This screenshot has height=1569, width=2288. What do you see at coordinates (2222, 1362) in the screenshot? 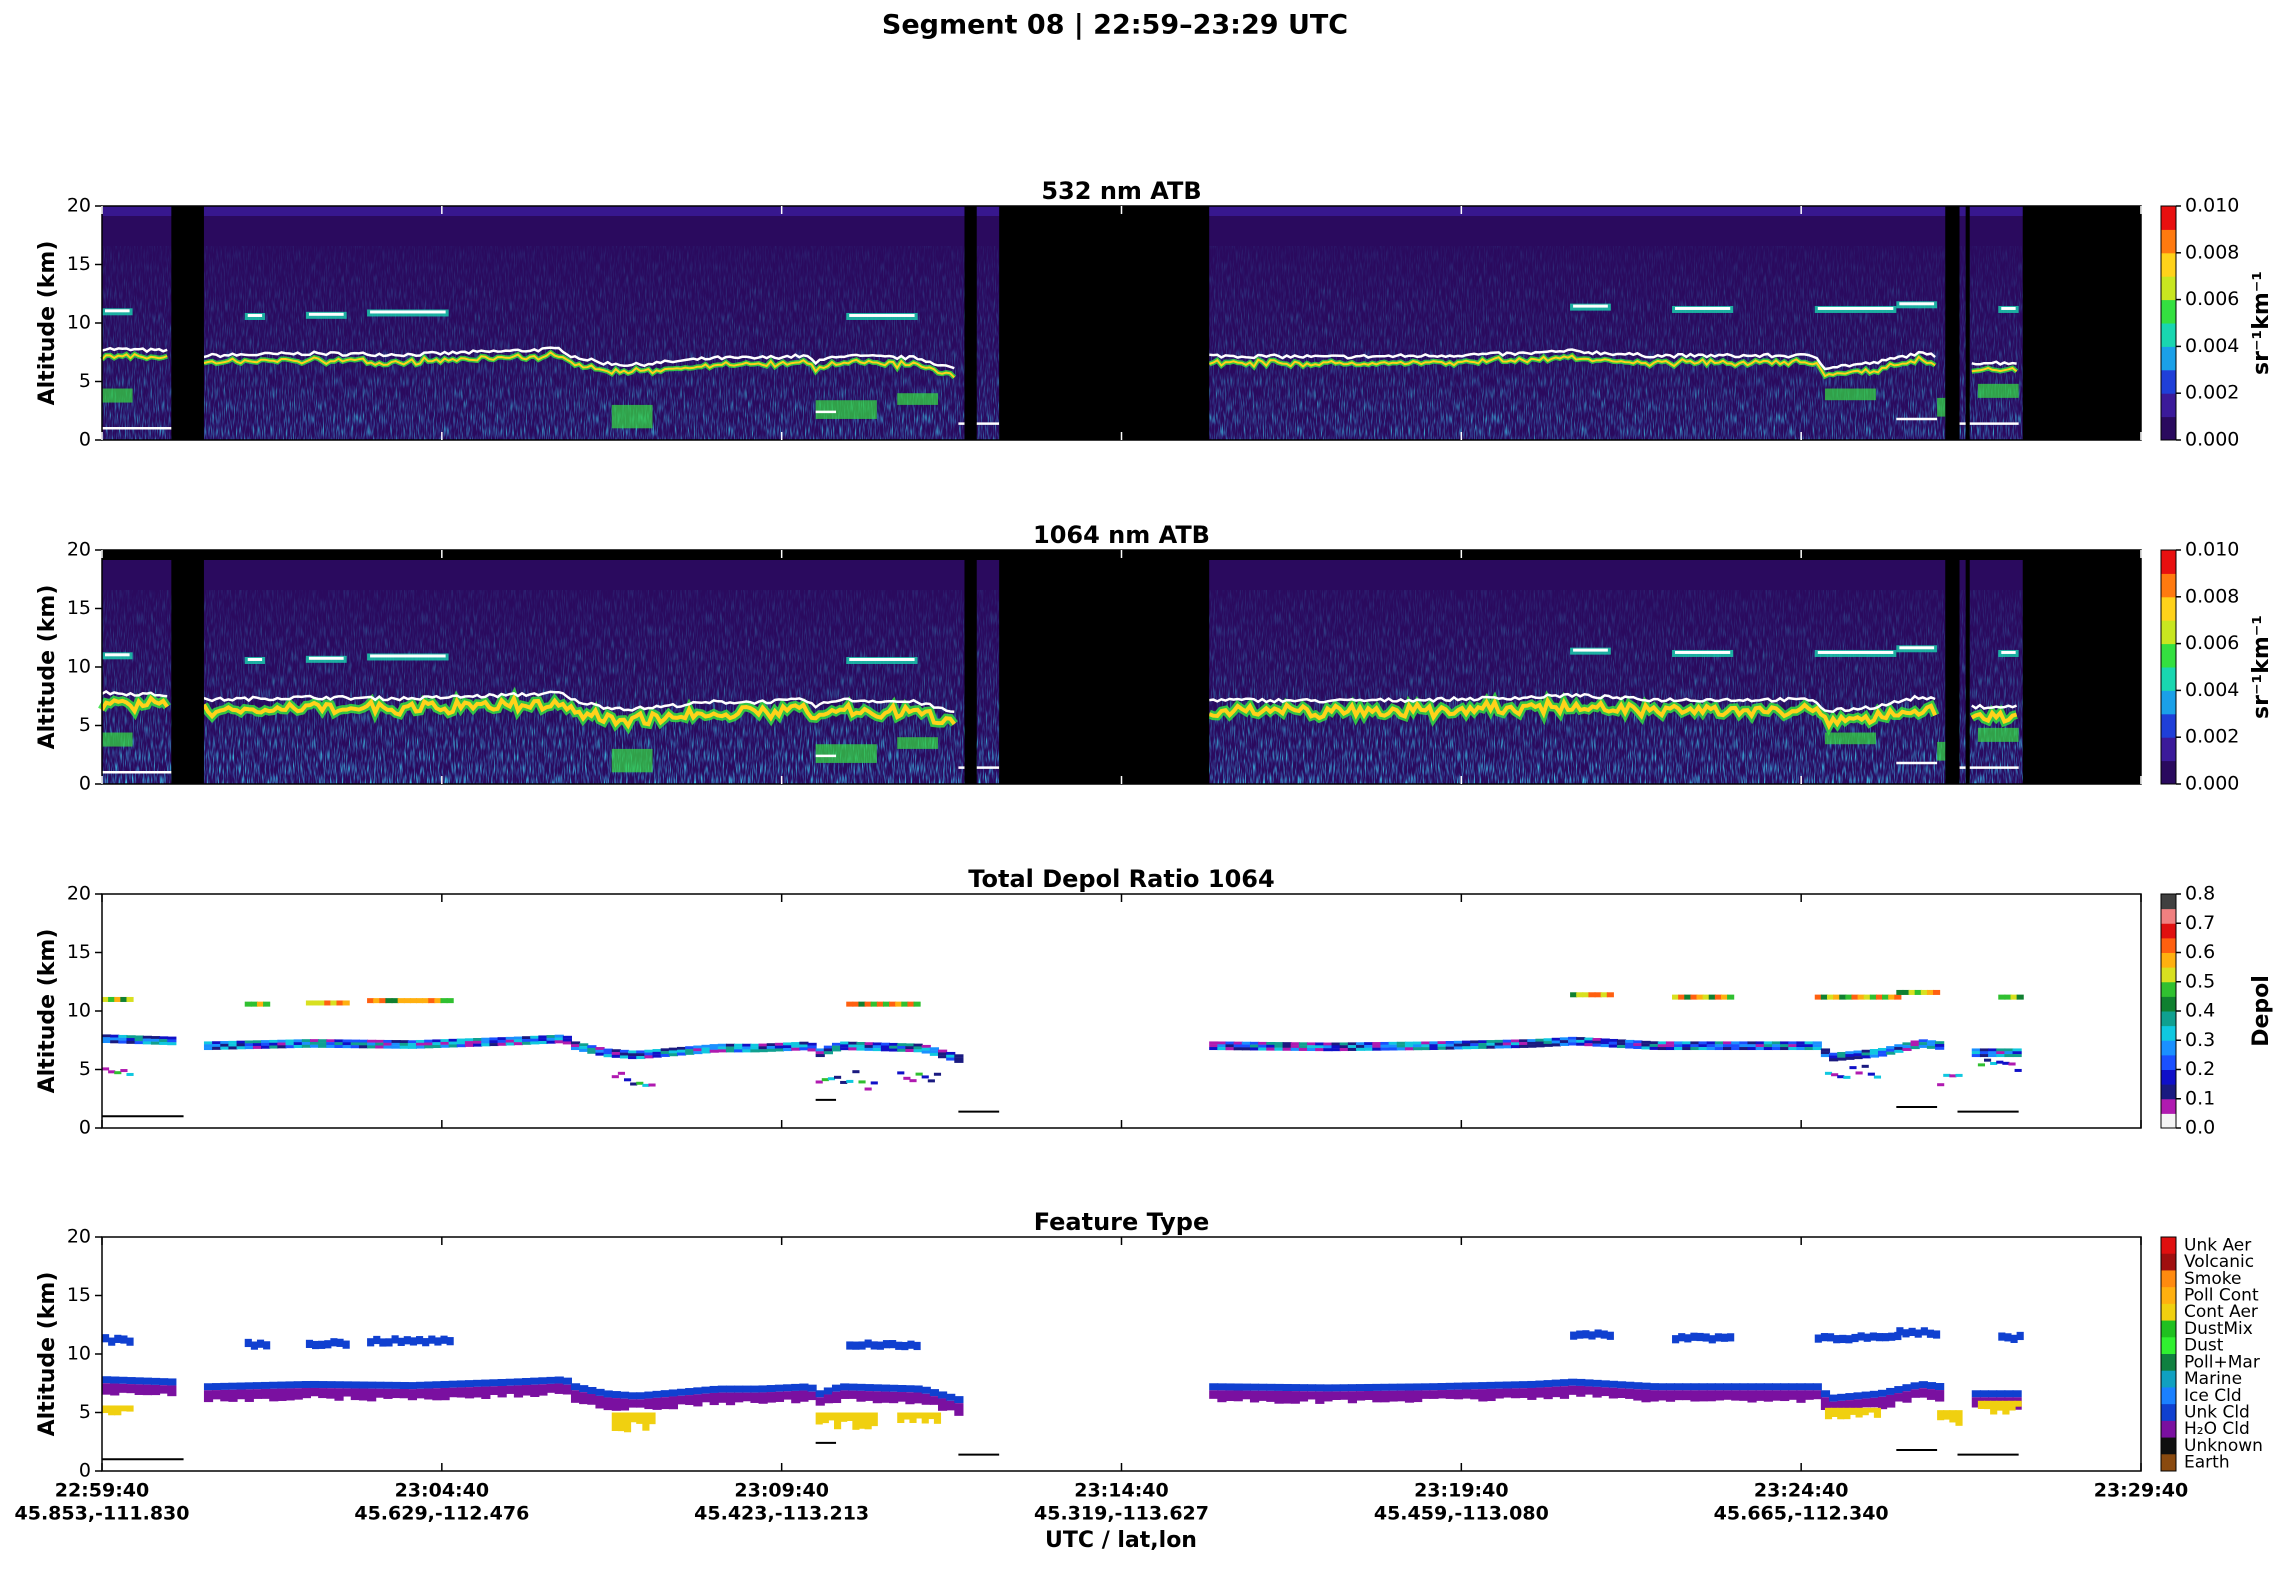
I see `legend-label: Poll+Mar` at bounding box center [2222, 1362].